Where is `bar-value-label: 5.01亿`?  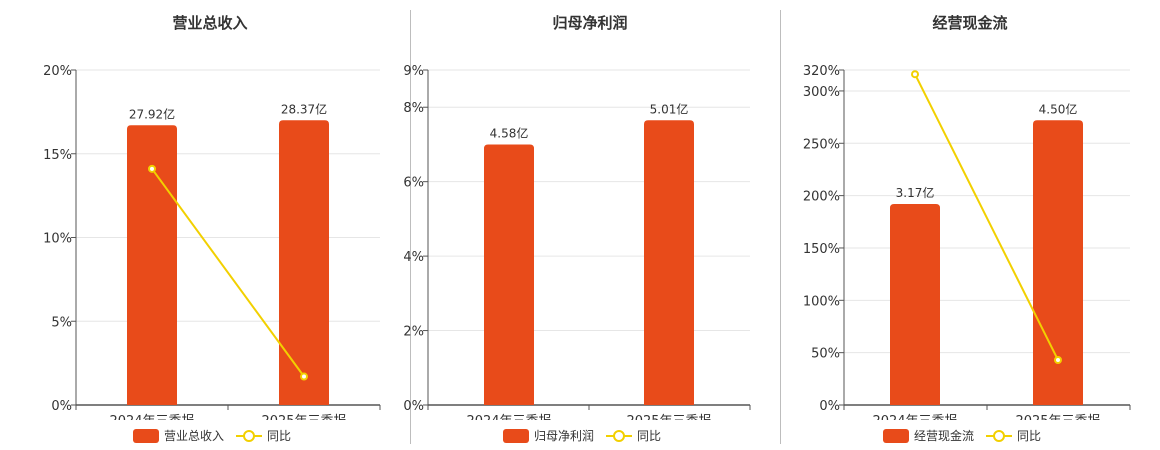
bar-value-label: 5.01亿 is located at coordinates (669, 108).